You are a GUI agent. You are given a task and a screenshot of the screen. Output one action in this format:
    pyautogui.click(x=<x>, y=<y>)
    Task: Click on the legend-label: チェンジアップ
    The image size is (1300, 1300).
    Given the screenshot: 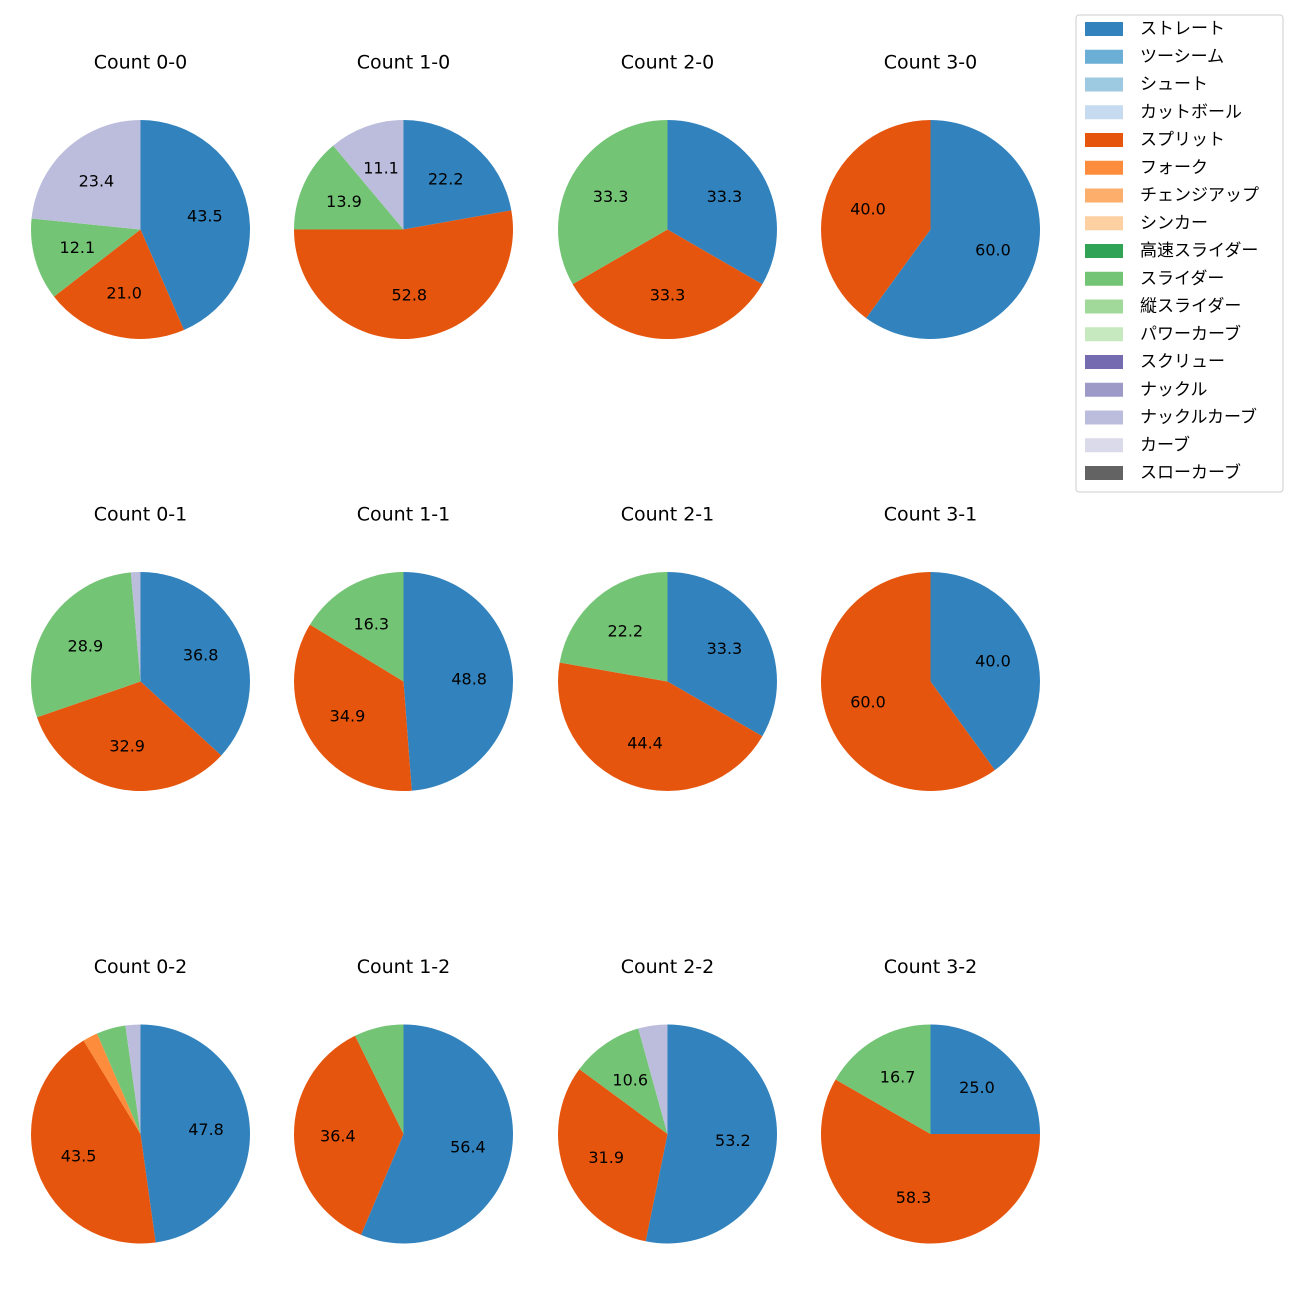 What is the action you would take?
    pyautogui.click(x=1199, y=196)
    